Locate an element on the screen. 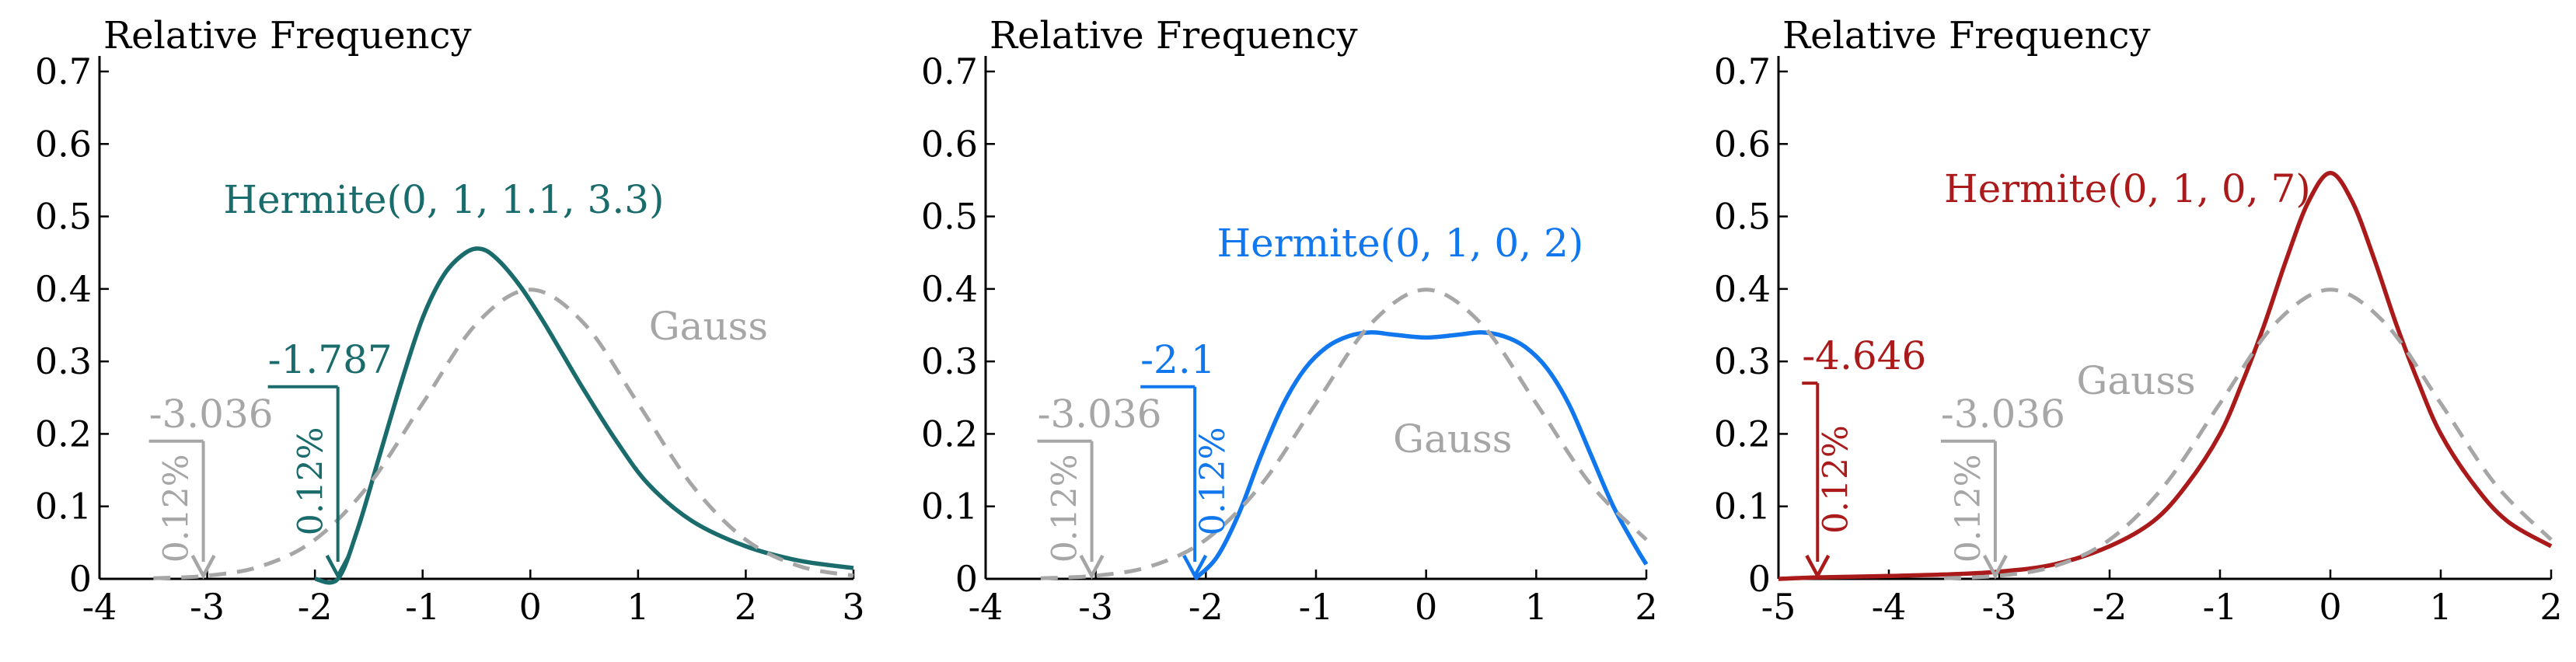 The image size is (2576, 662). hermite-label: Hermite(0, 1, 0, 2) is located at coordinates (1401, 243).